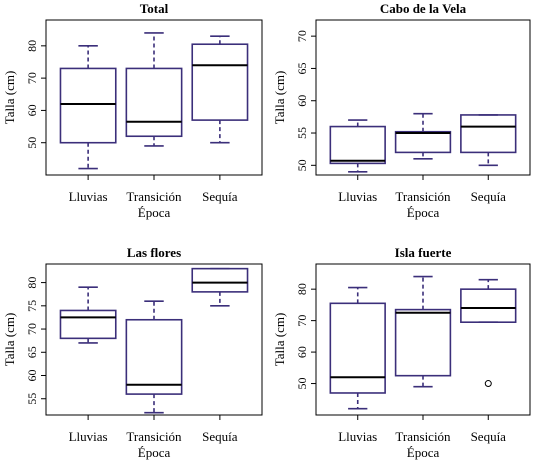 Image resolution: width=552 pixels, height=466 pixels. What do you see at coordinates (154, 8) in the screenshot?
I see `panel-title: Total` at bounding box center [154, 8].